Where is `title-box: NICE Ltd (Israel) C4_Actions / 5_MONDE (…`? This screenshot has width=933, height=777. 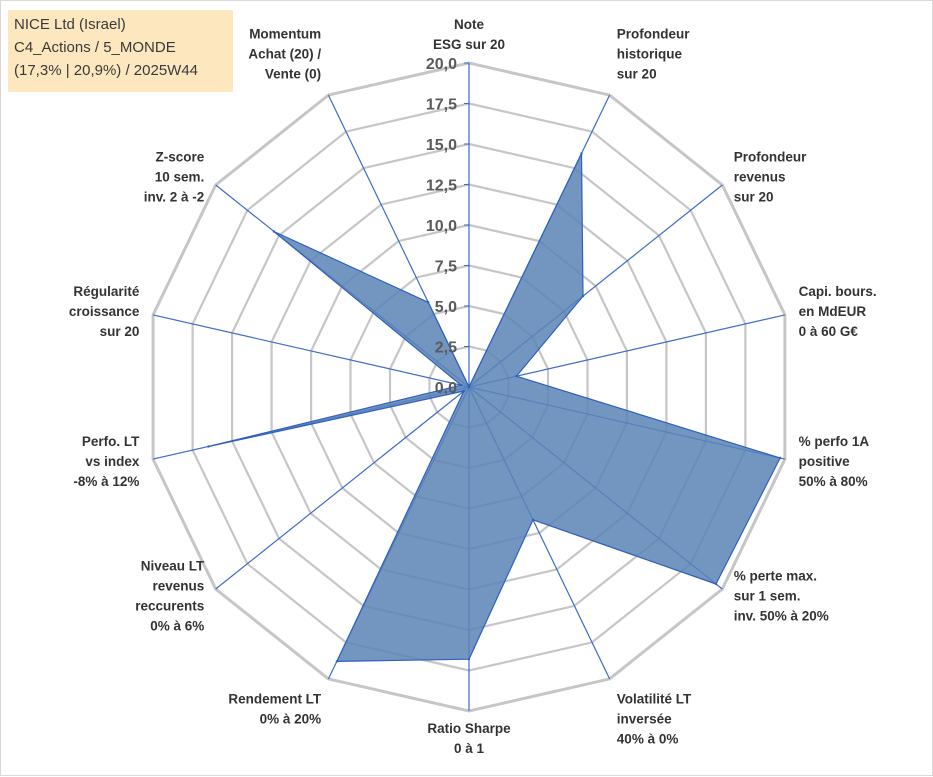
title-box: NICE Ltd (Israel) C4_Actions / 5_MONDE (… is located at coordinates (120, 51).